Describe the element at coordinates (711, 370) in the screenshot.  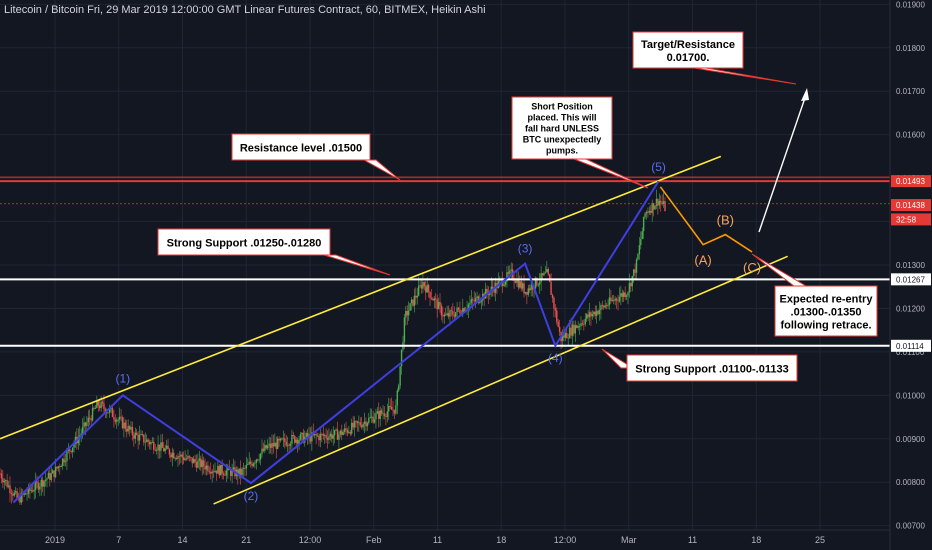
I see `annotation-text: Strong Support .01100-.01133` at that location.